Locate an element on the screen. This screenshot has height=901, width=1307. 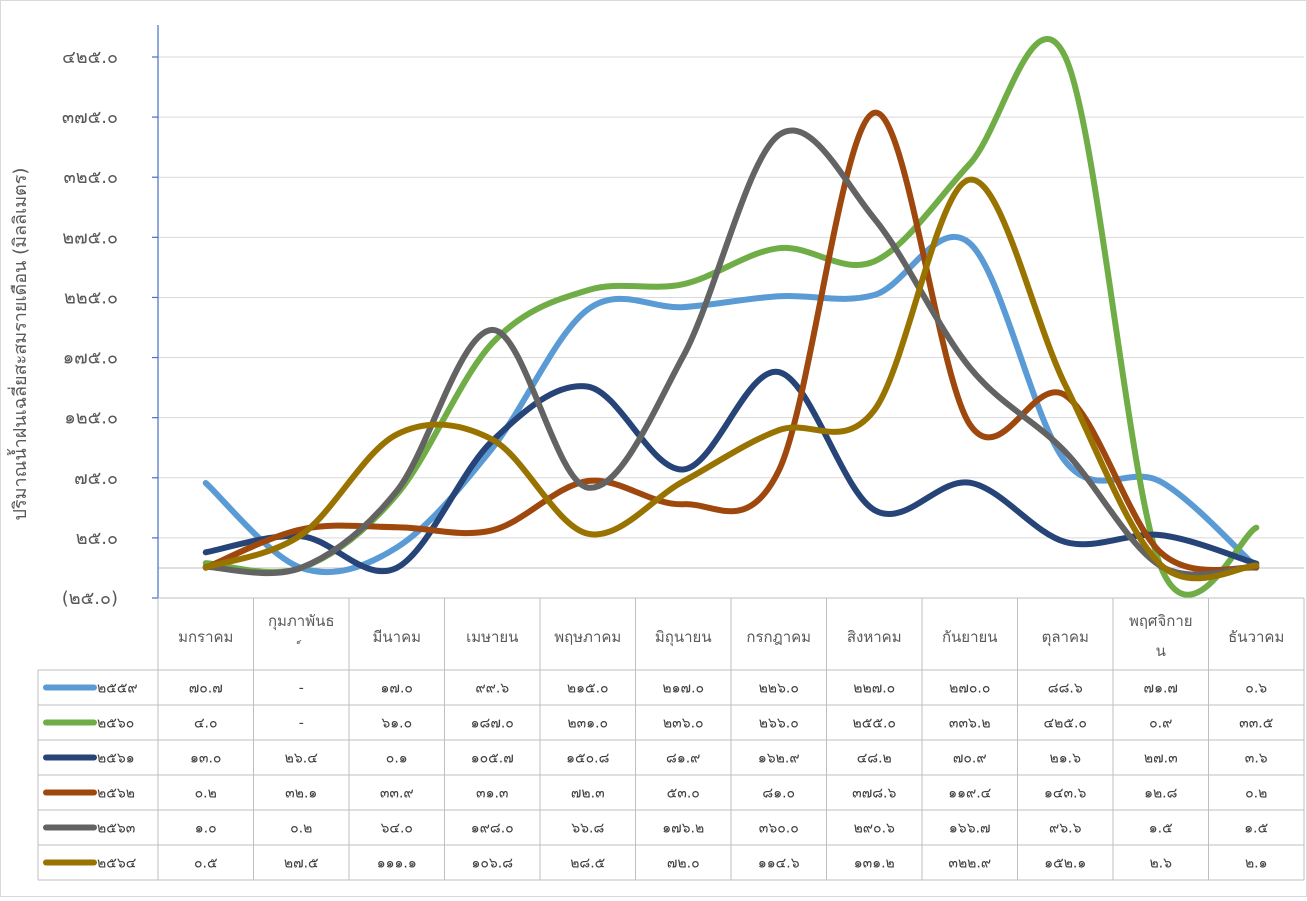
table-cell: ๔๒๕.๐ is located at coordinates (1065, 724).